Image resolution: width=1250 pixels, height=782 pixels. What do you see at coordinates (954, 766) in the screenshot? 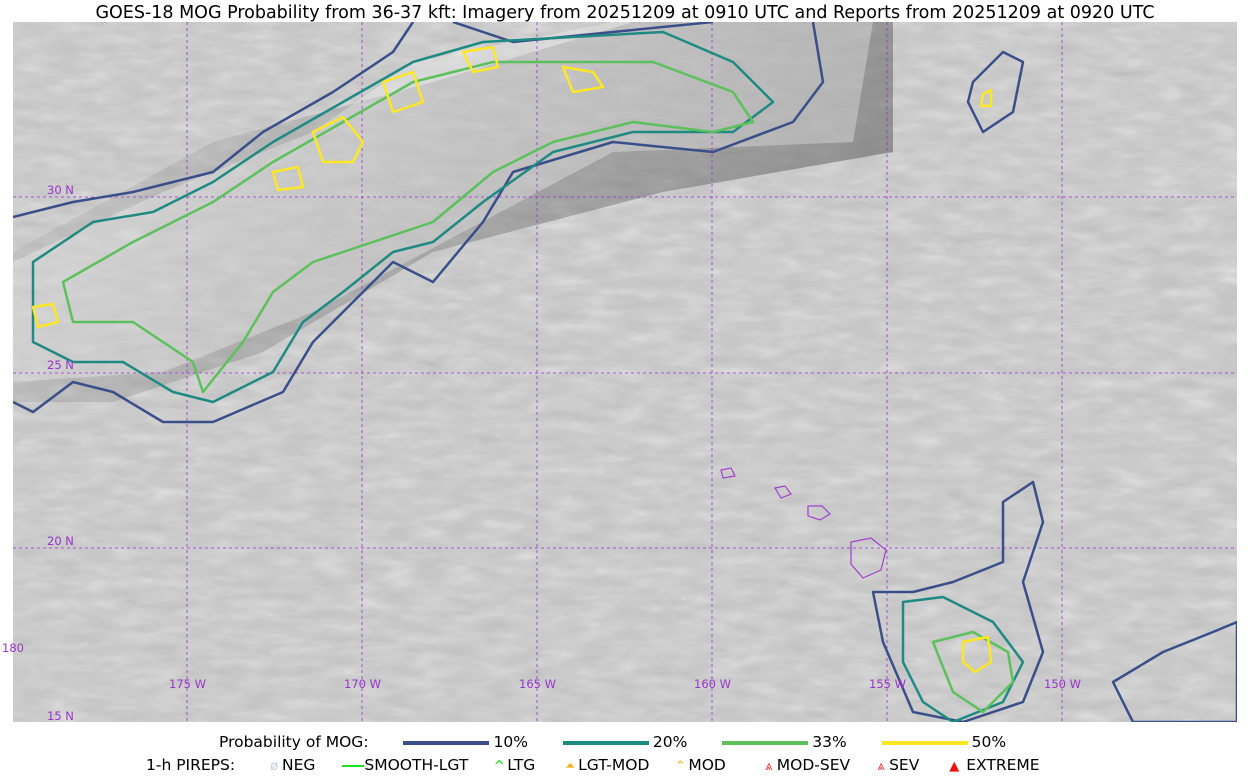
I see `filled-triangle-icon: ▲` at bounding box center [954, 766].